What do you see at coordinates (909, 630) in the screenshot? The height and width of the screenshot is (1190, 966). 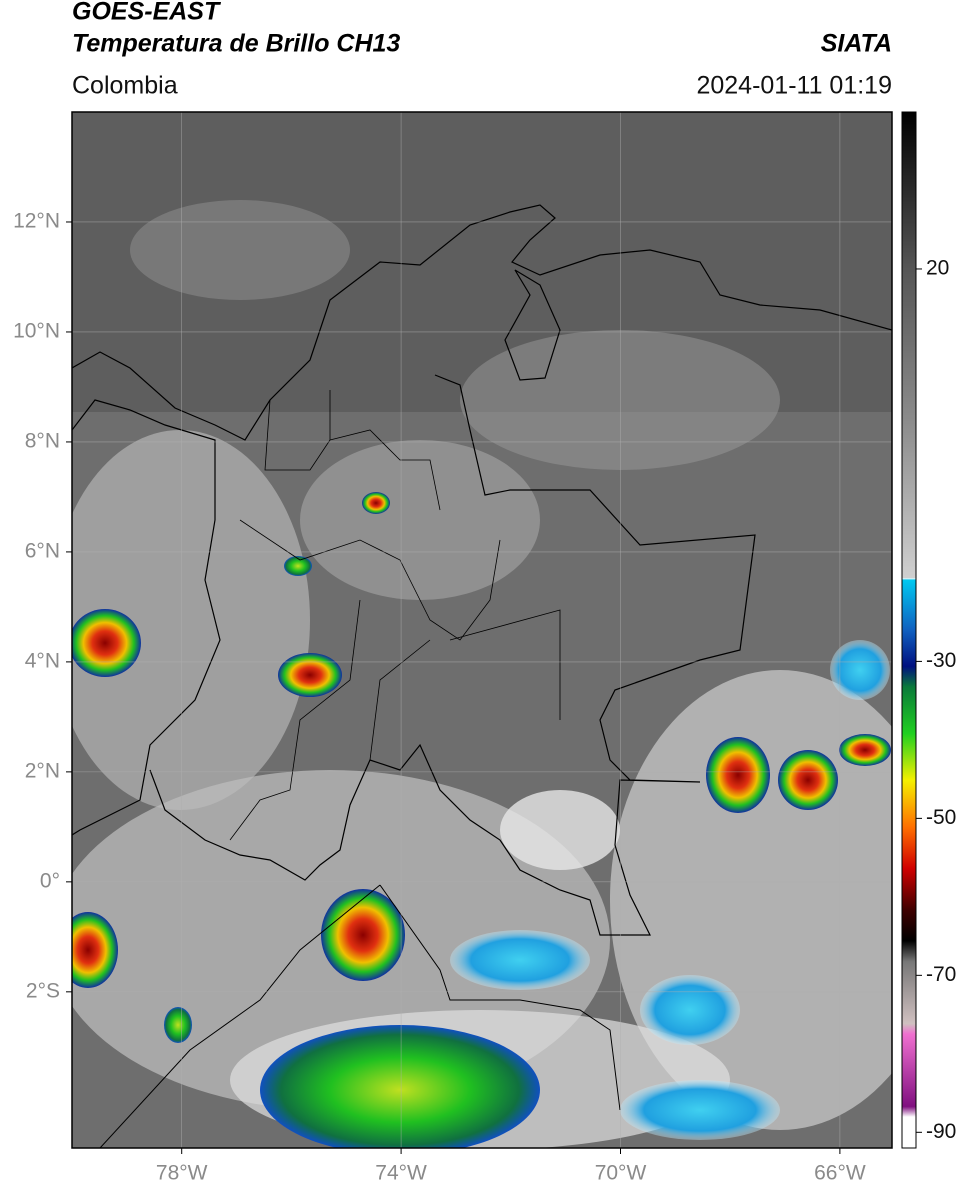 I see `colorbar` at bounding box center [909, 630].